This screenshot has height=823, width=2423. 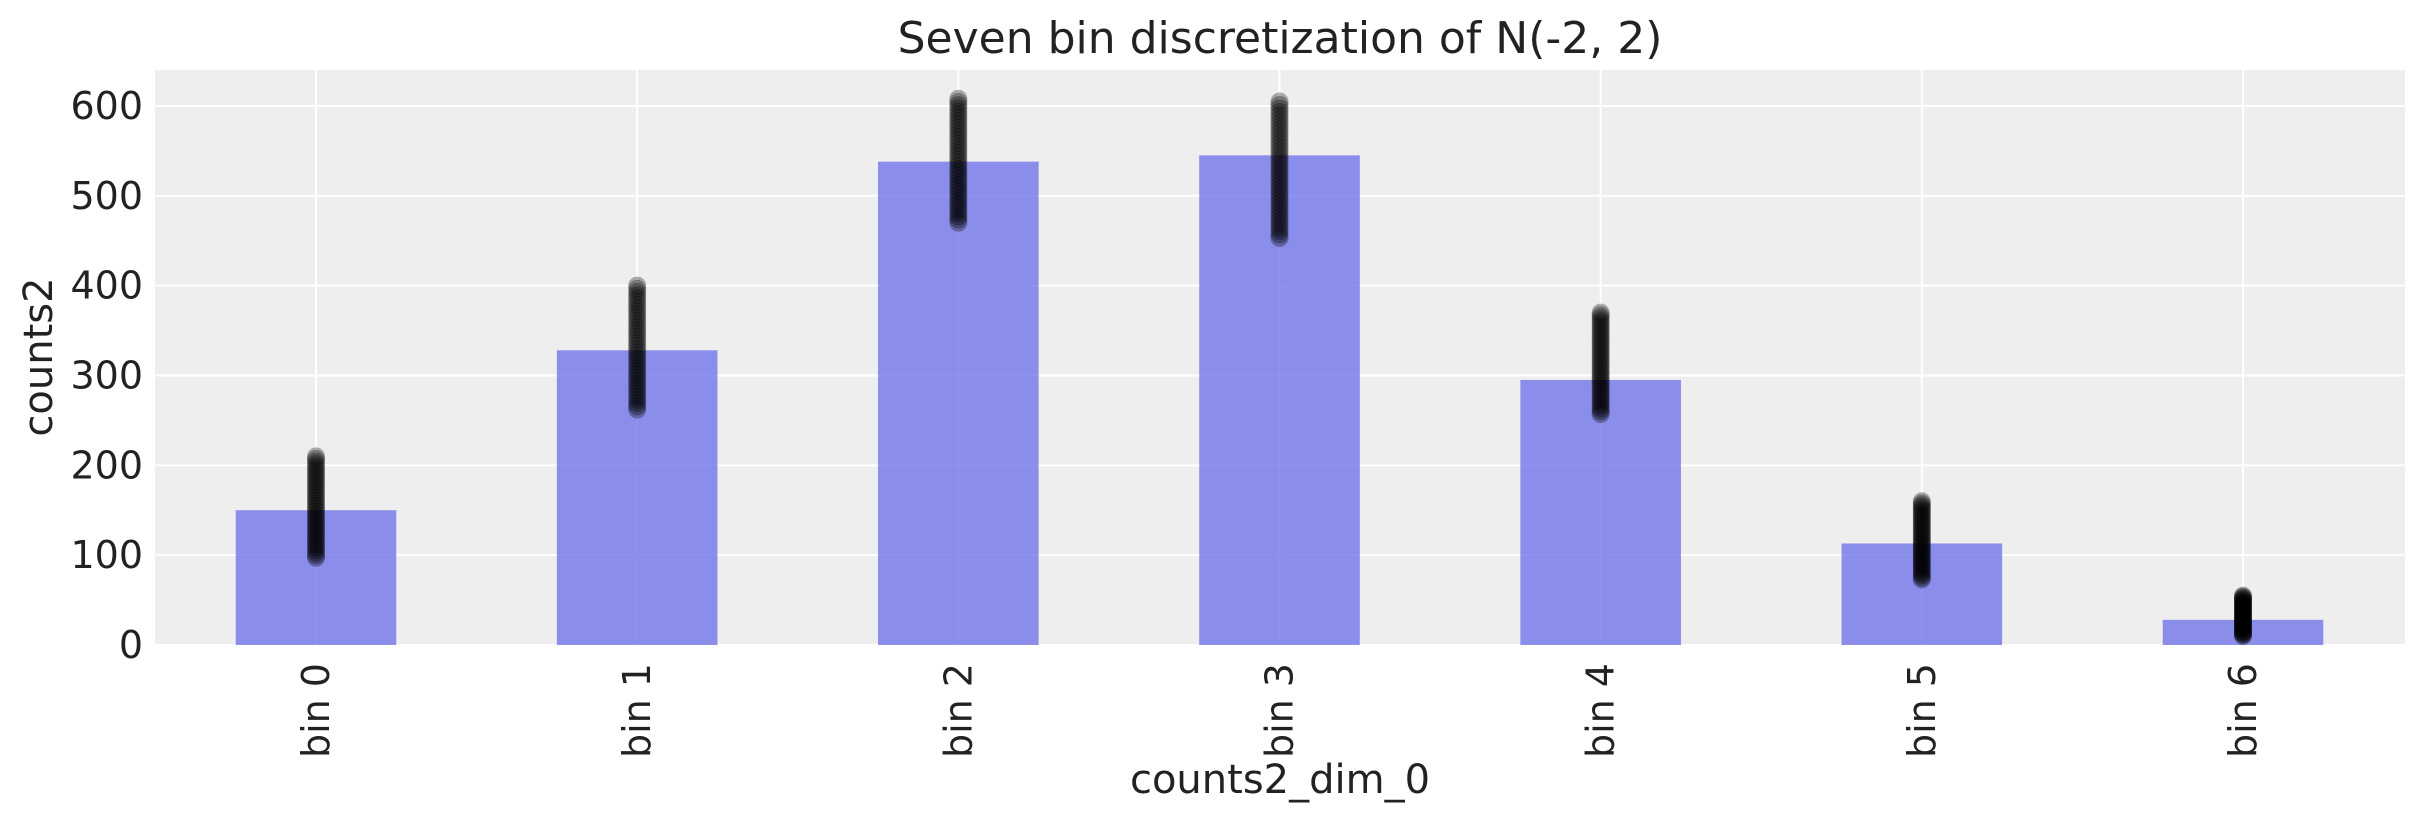 I want to click on x-axis-label: counts2_dim_0, so click(x=1280, y=780).